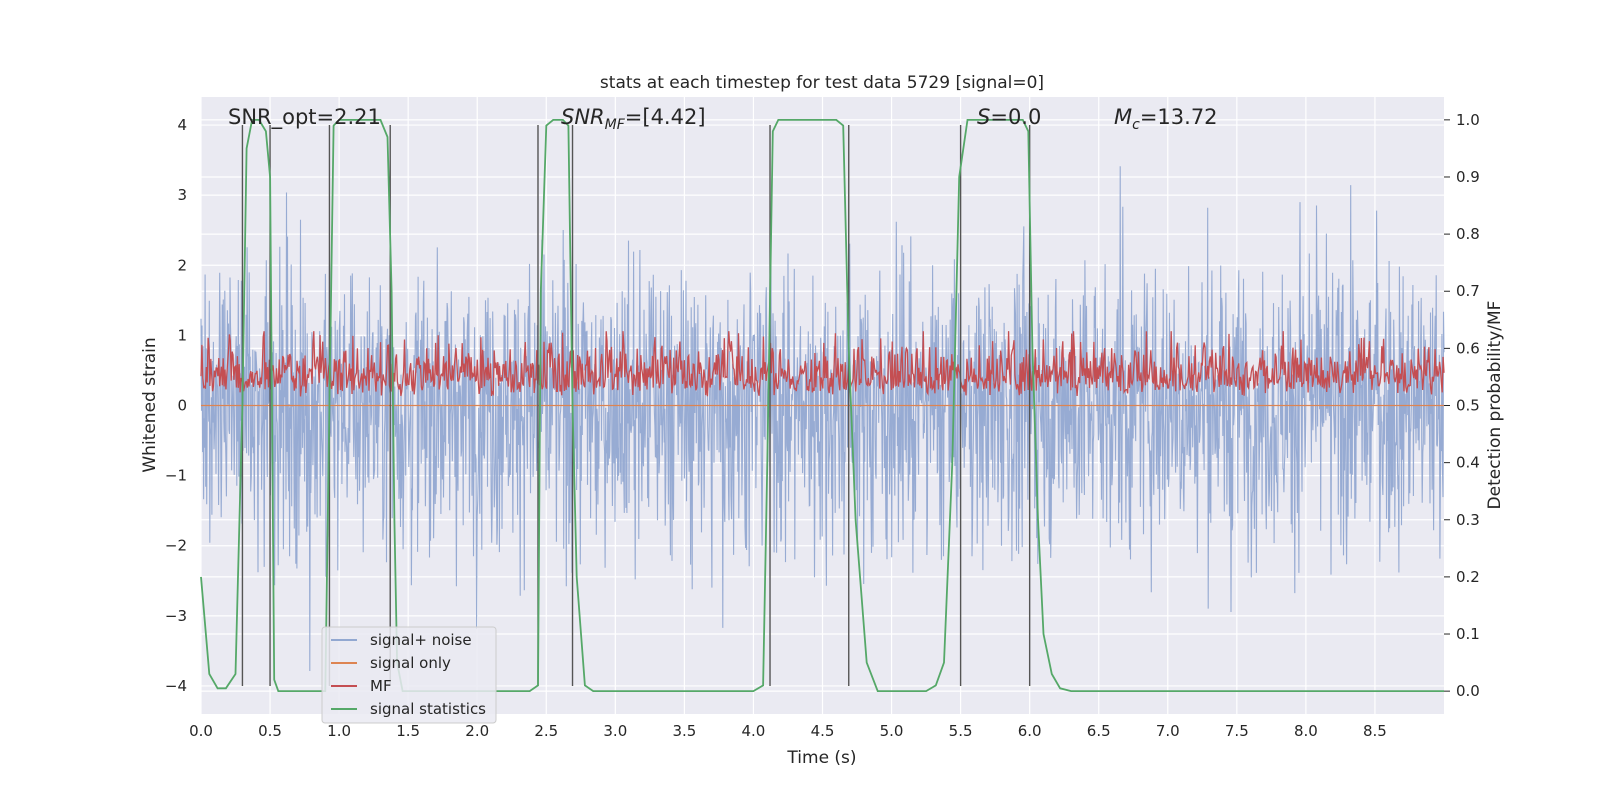 This screenshot has width=1600, height=804. I want to click on y-left-tick-label: 3, so click(182, 195).